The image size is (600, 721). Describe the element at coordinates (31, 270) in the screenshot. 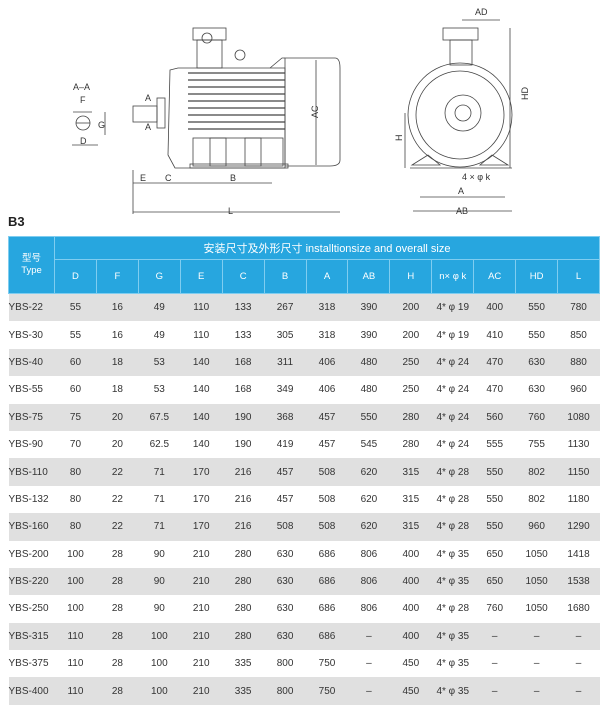

I see `type-header-en: Type` at that location.